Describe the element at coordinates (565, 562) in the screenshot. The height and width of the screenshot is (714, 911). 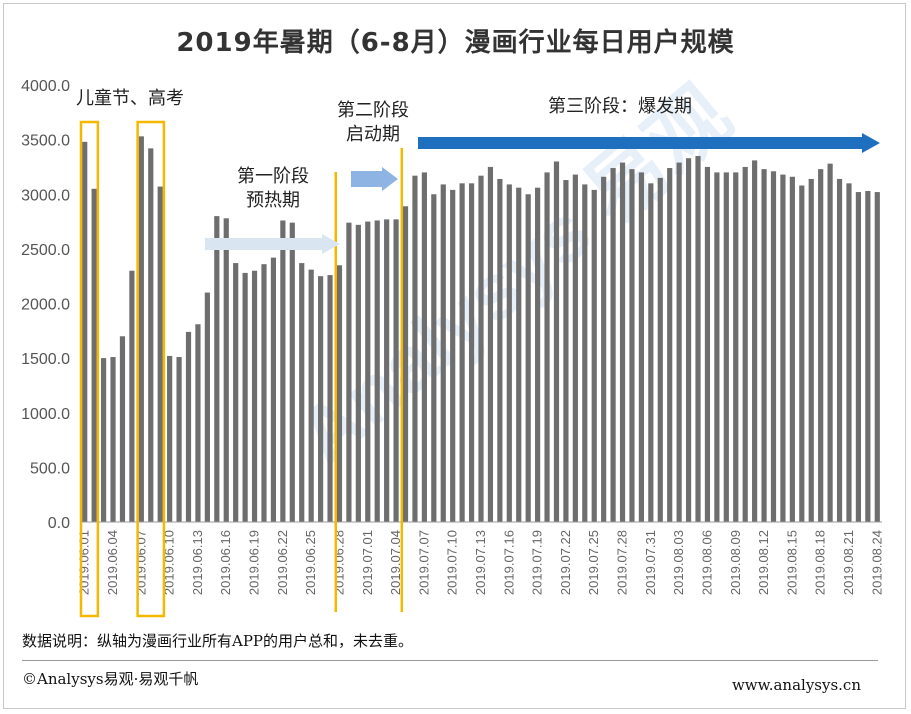
I see `x-tick-label: 2019.07.22` at that location.